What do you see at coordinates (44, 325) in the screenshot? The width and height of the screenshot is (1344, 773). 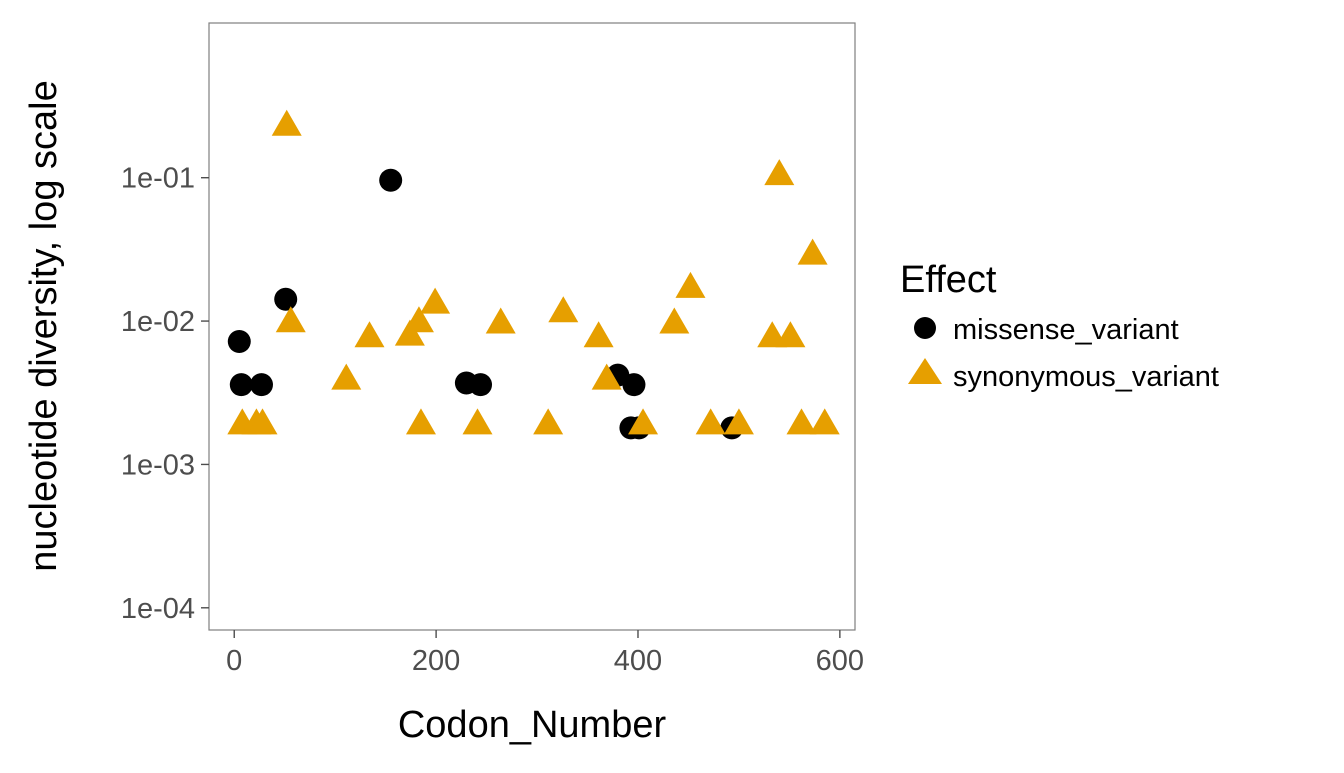 I see `y-axis-title: nucleotide diversity, log scale` at bounding box center [44, 325].